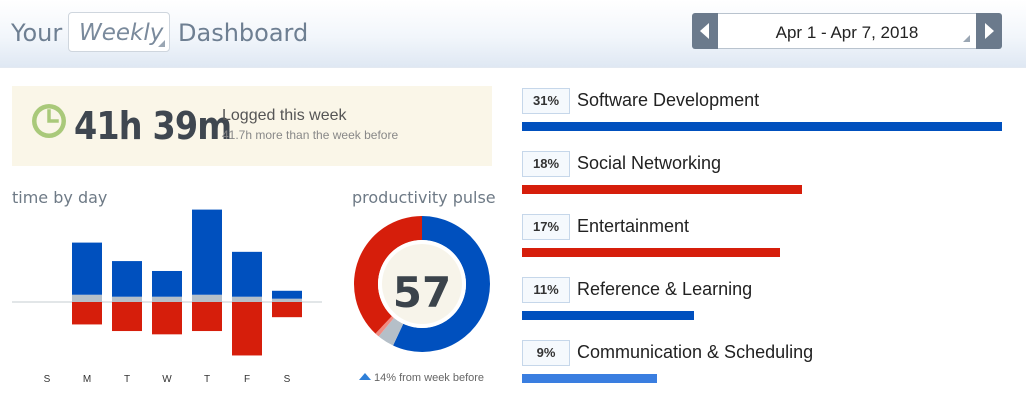  What do you see at coordinates (546, 353) in the screenshot?
I see `category-percent-badge: 9%` at bounding box center [546, 353].